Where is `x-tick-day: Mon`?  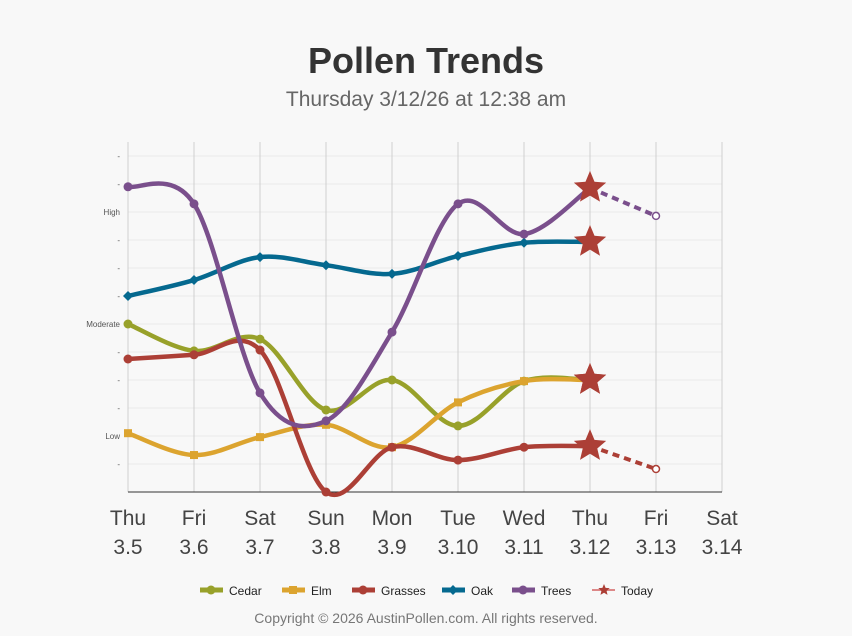 x-tick-day: Mon is located at coordinates (392, 518).